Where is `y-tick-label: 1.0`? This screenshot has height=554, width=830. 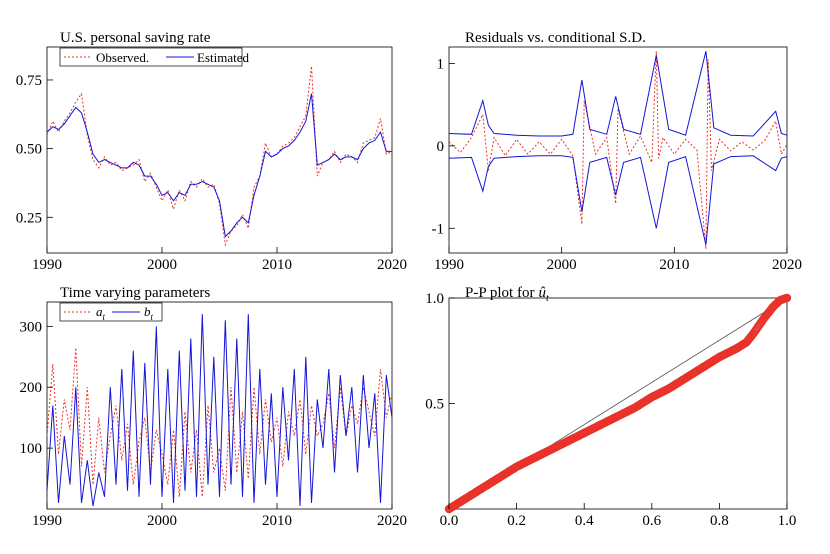 y-tick-label: 1.0 is located at coordinates (434, 299).